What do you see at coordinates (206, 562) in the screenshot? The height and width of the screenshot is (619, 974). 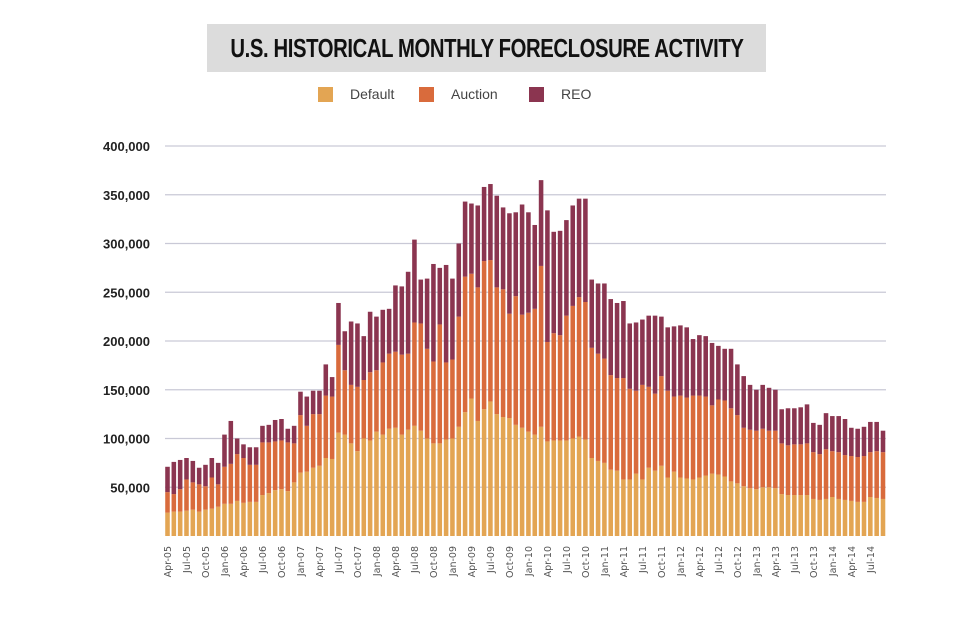 I see `x-tick-label: Oct-05` at bounding box center [206, 562].